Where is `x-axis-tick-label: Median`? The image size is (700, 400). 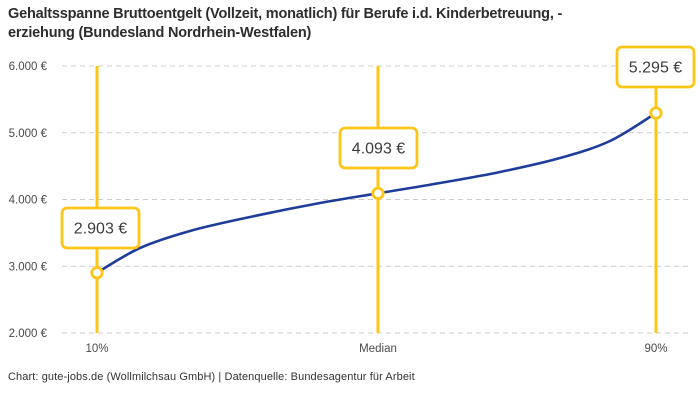 x-axis-tick-label: Median is located at coordinates (378, 349).